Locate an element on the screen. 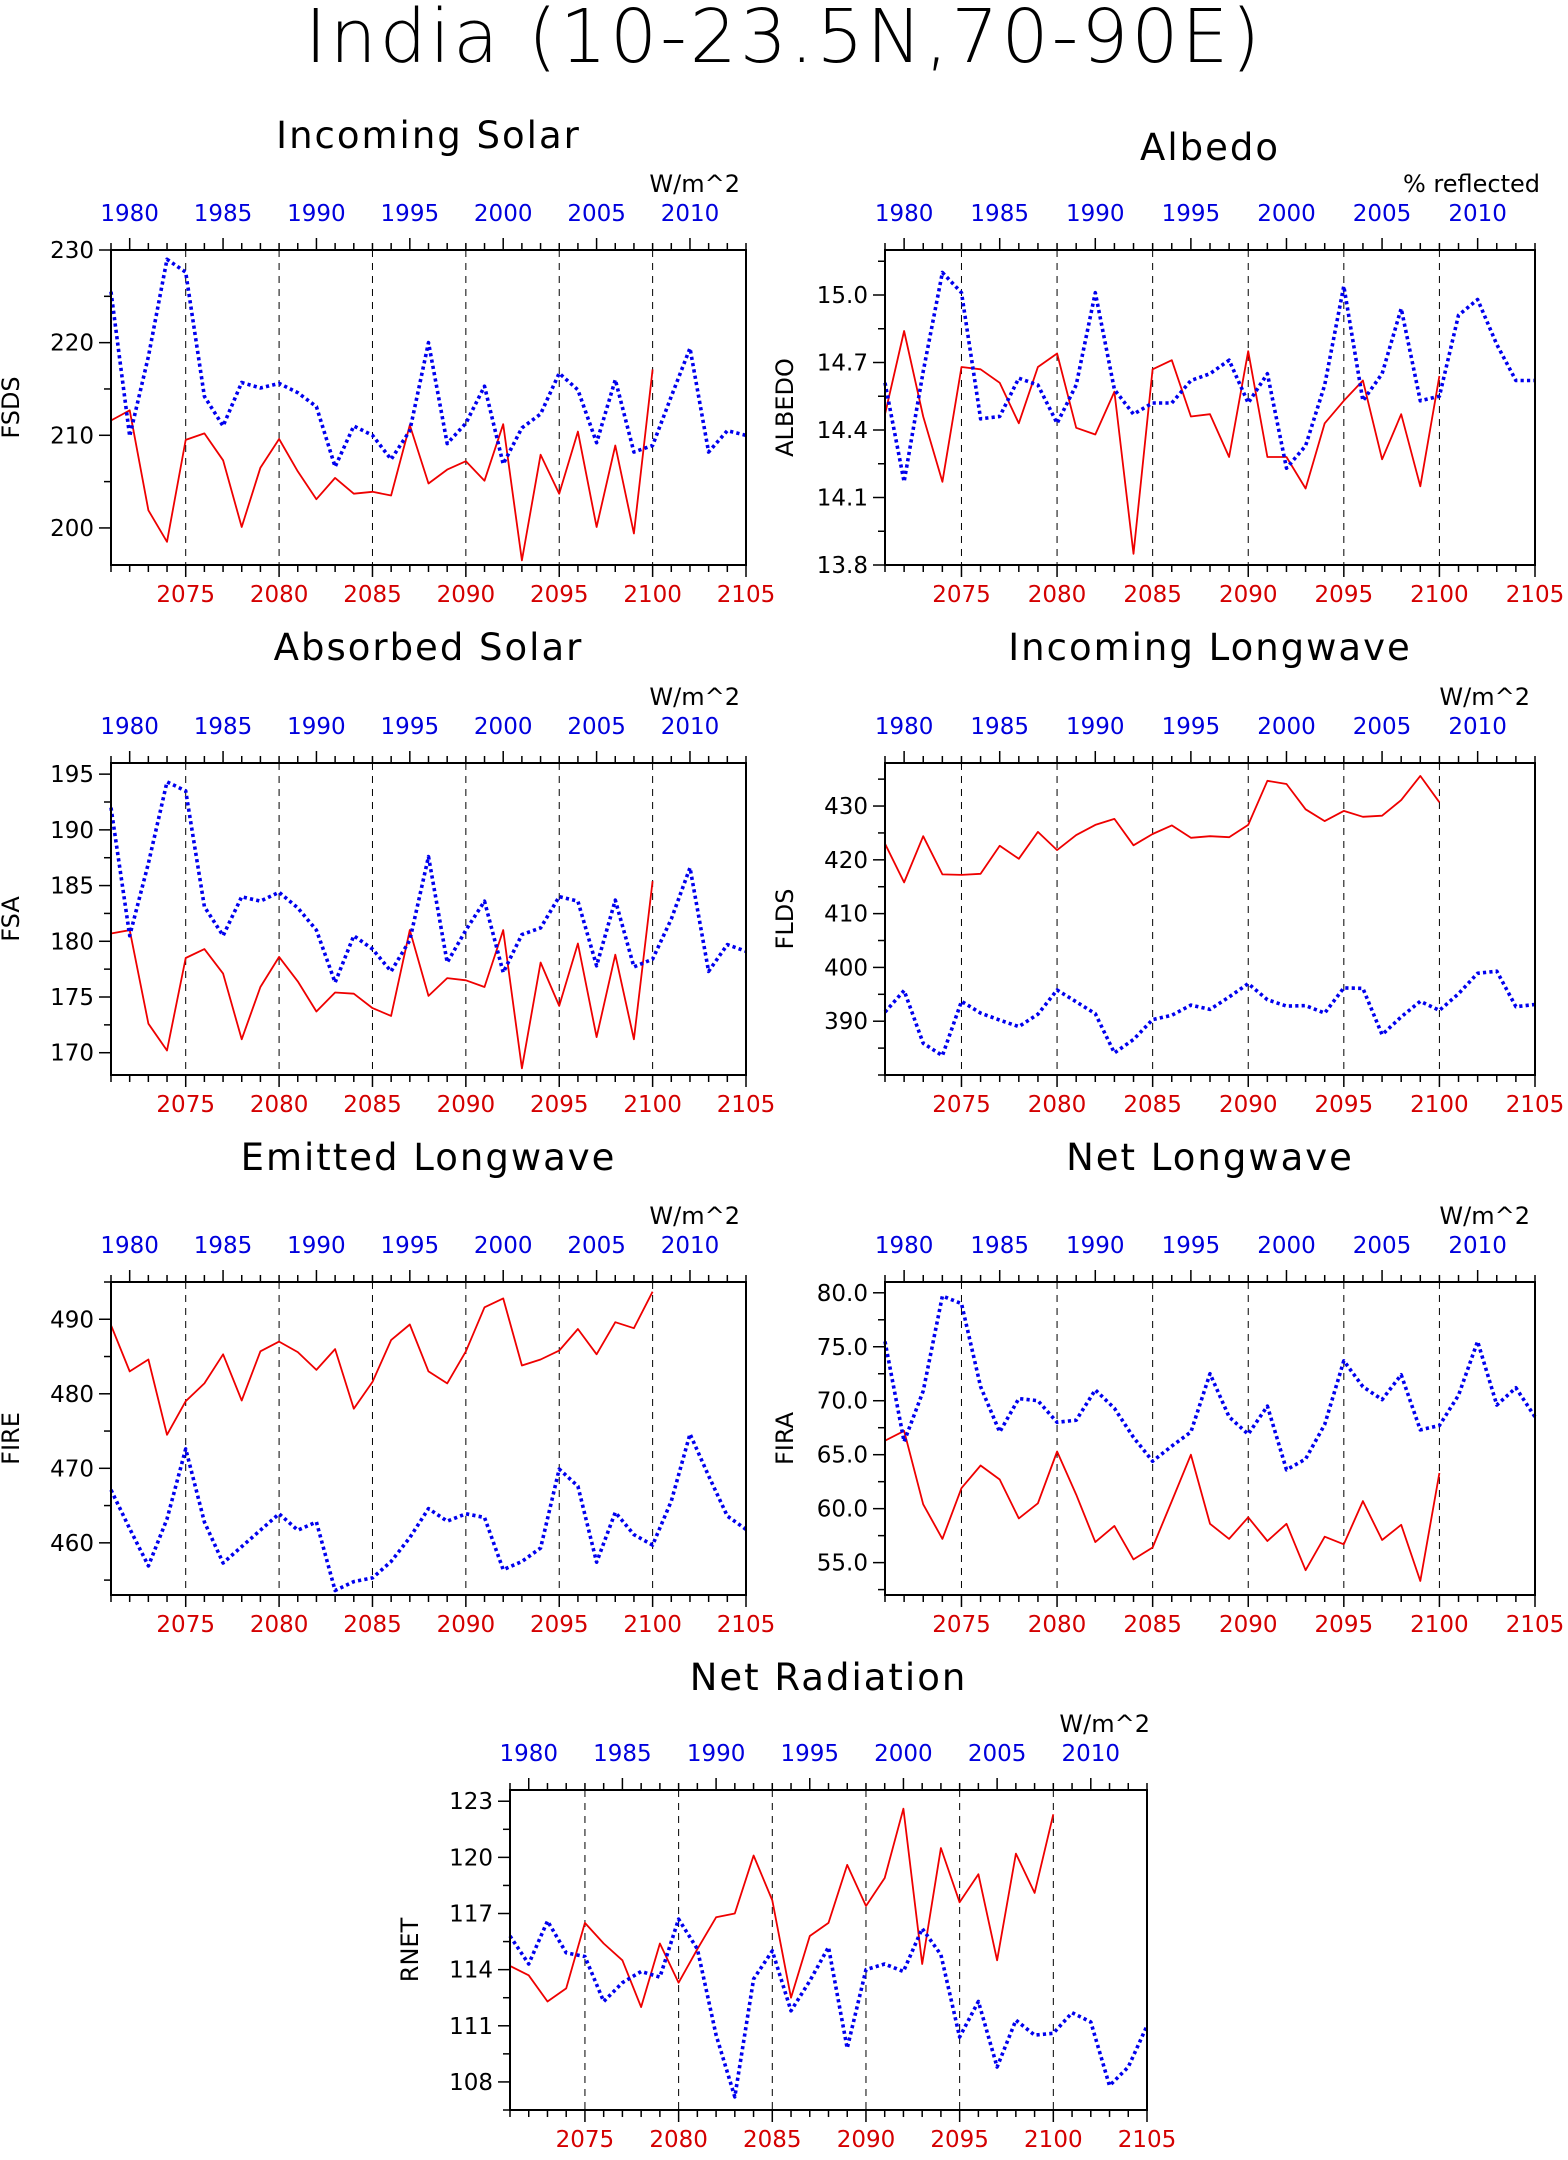  y-tick-label: 14.1 is located at coordinates (842, 499).